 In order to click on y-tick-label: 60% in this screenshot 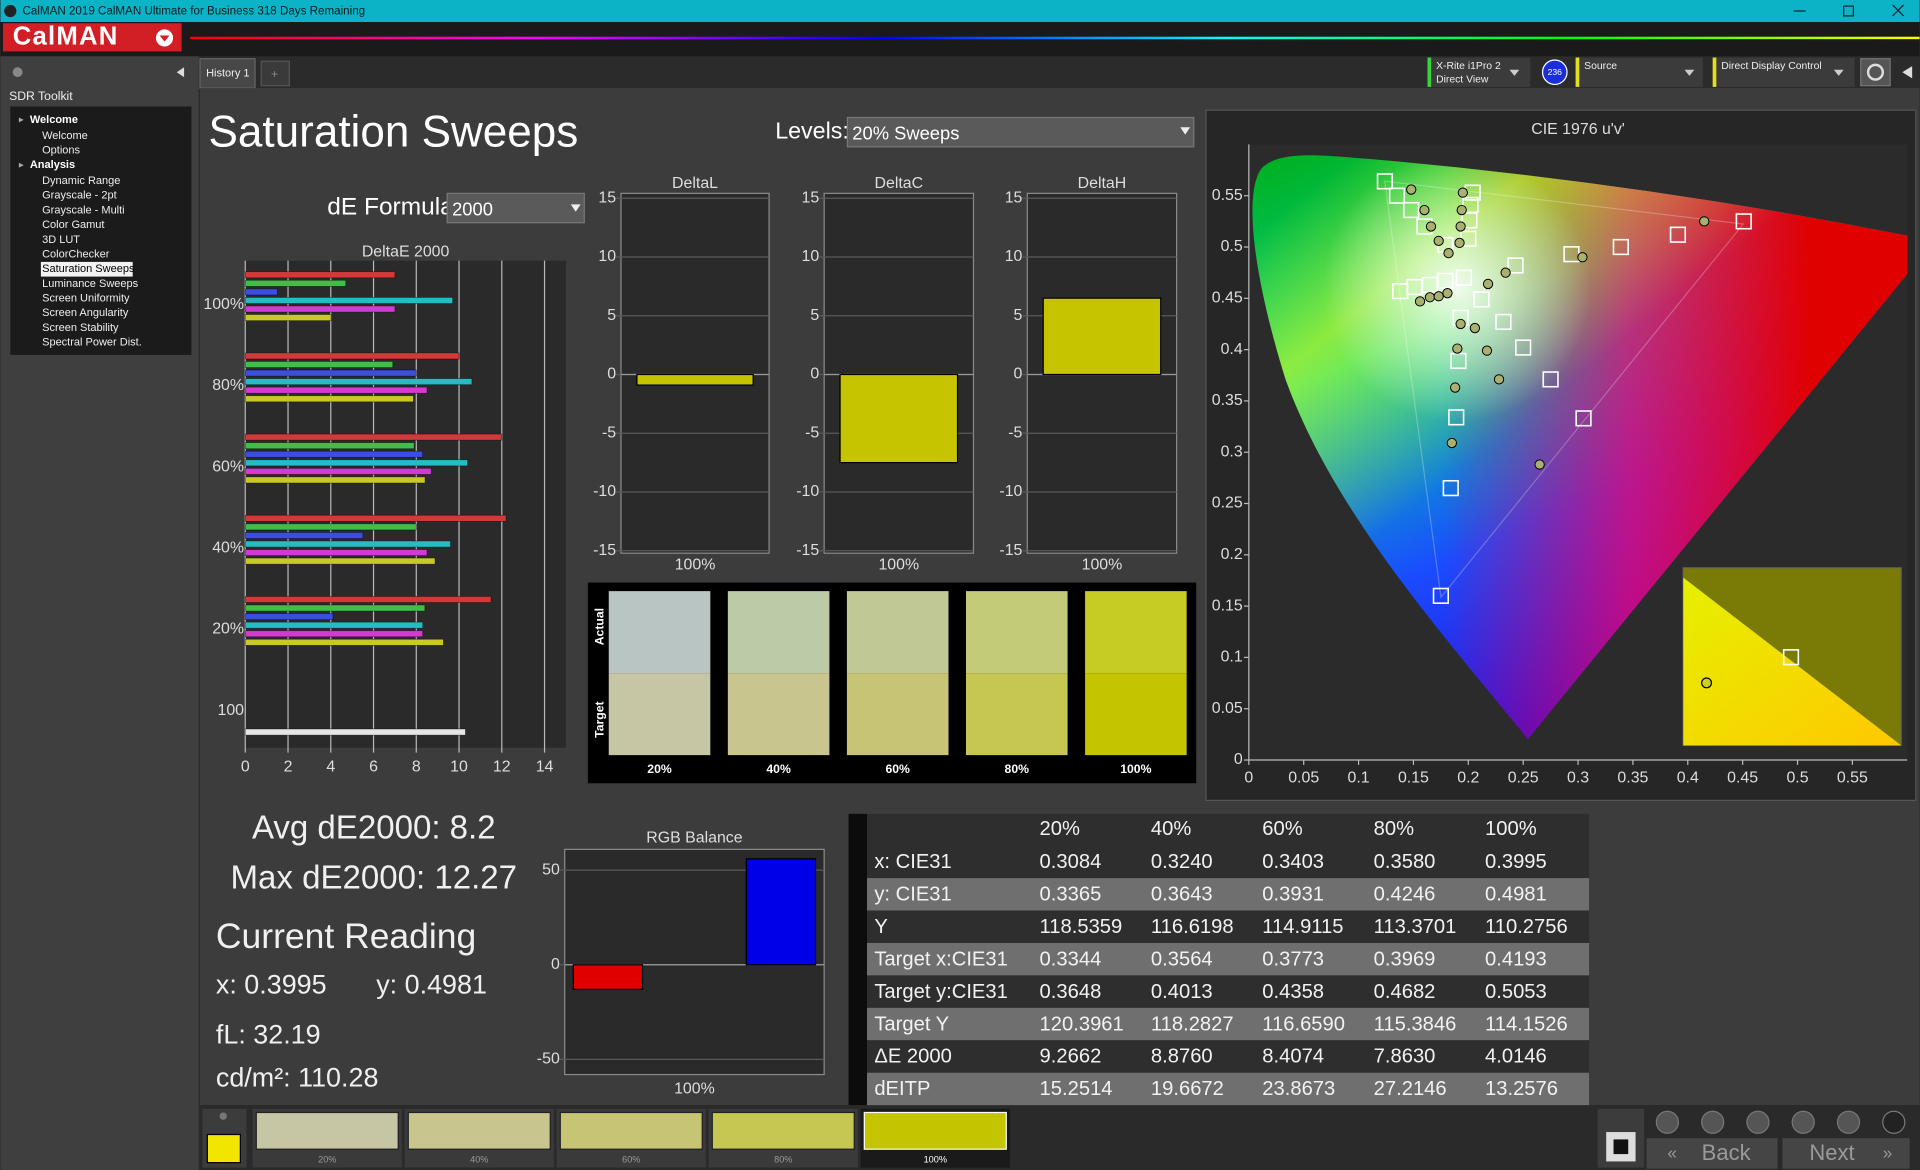, I will do `click(228, 466)`.